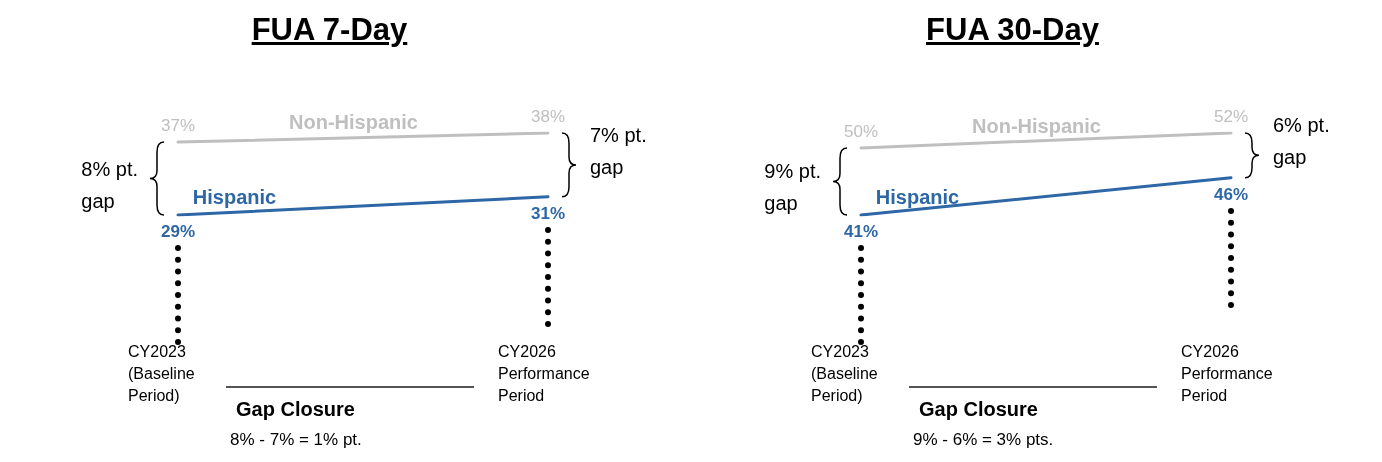 Image resolution: width=1382 pixels, height=462 pixels. Describe the element at coordinates (1231, 116) in the screenshot. I see `data-label: 52%` at that location.